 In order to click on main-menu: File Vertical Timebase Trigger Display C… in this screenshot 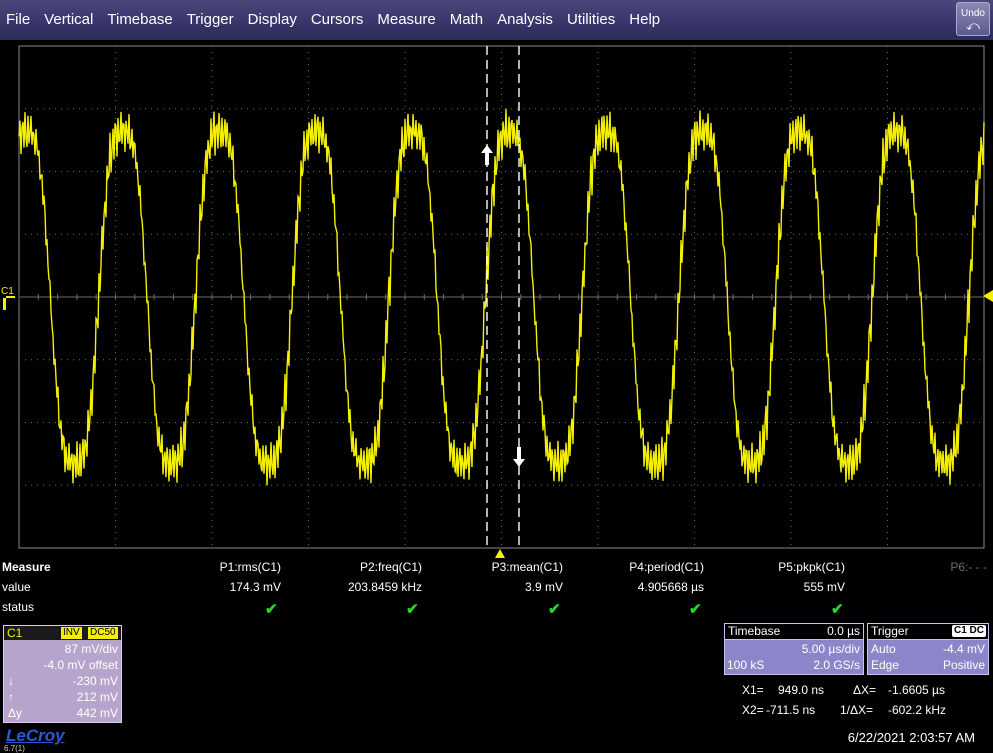, I will do `click(333, 20)`.